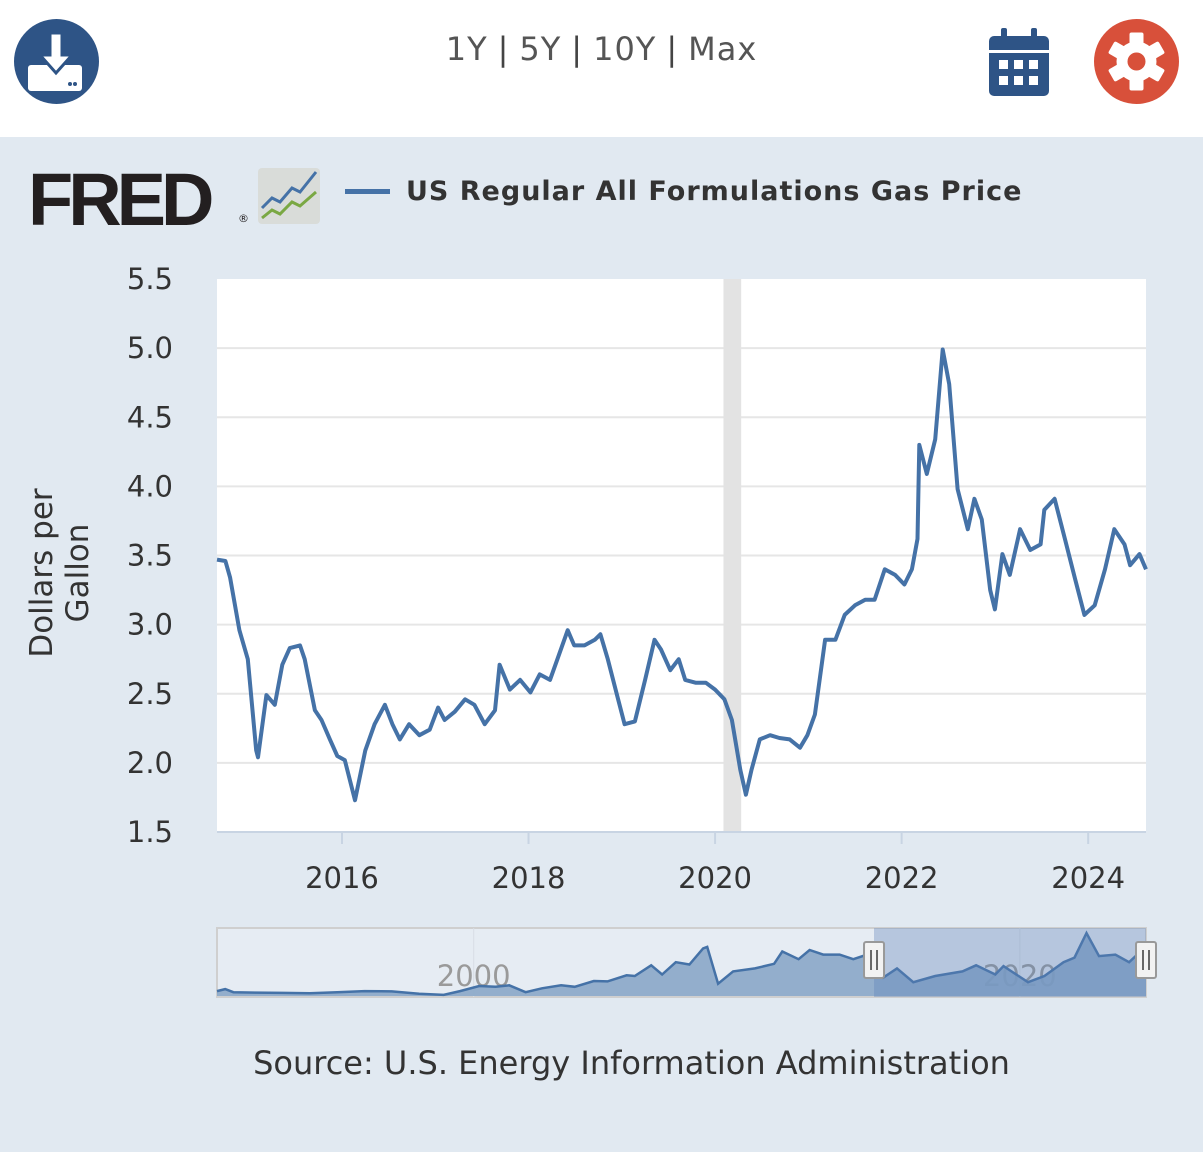  Describe the element at coordinates (150, 694) in the screenshot. I see `y-tick-label: 2.5` at that location.